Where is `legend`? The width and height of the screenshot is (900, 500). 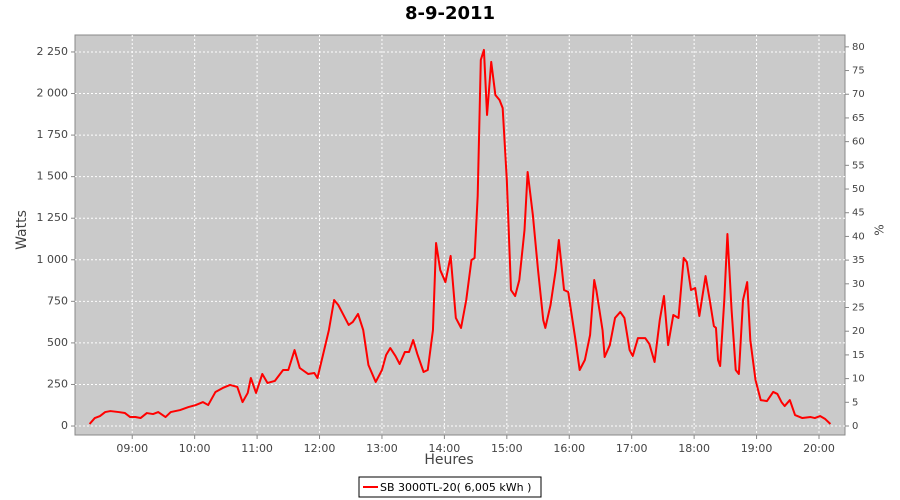 legend is located at coordinates (450, 487).